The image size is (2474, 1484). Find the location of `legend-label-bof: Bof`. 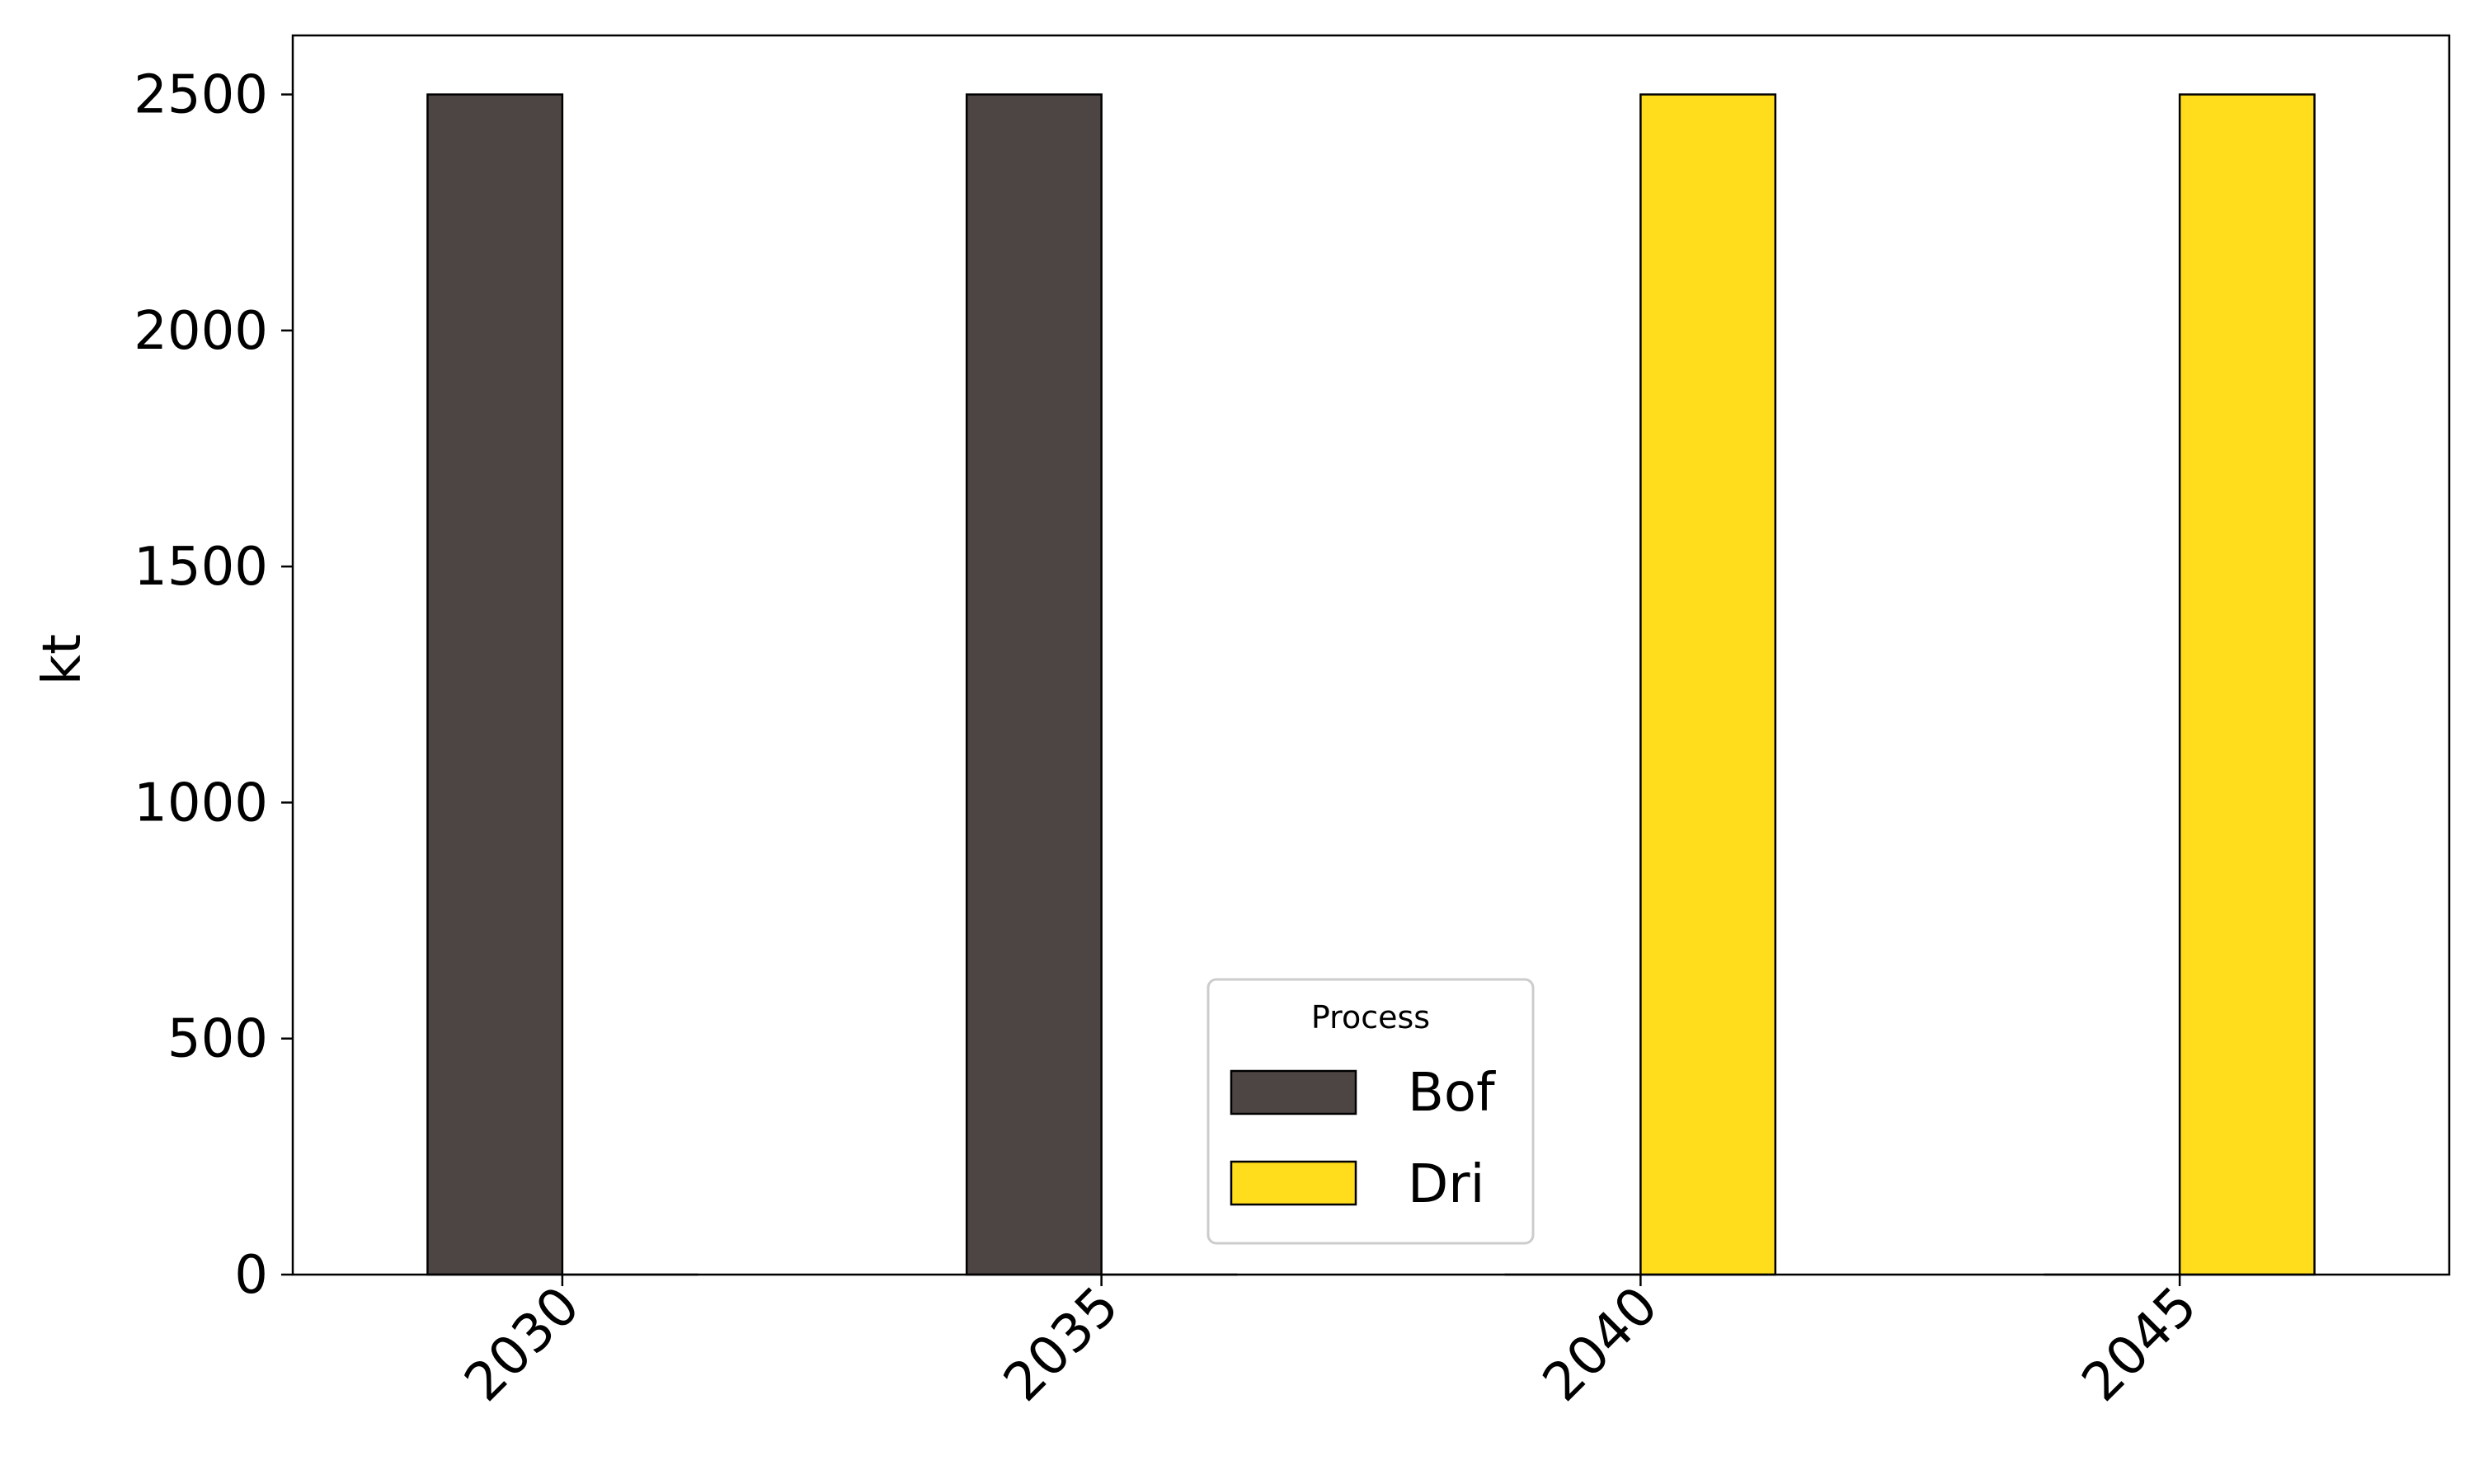

legend-label-bof: Bof is located at coordinates (1452, 1093).